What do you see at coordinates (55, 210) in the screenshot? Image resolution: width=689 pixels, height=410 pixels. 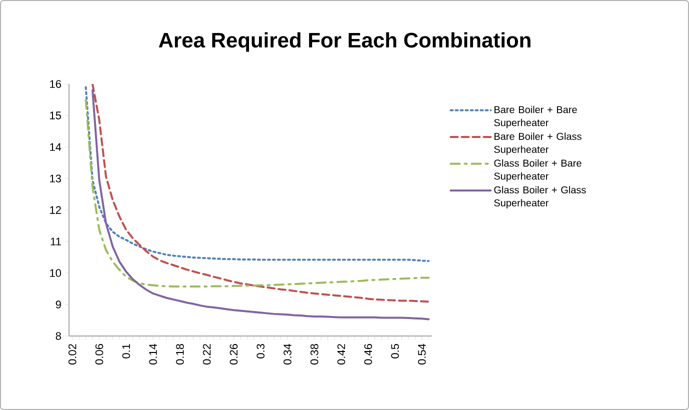 I see `y-tick-label: 12` at bounding box center [55, 210].